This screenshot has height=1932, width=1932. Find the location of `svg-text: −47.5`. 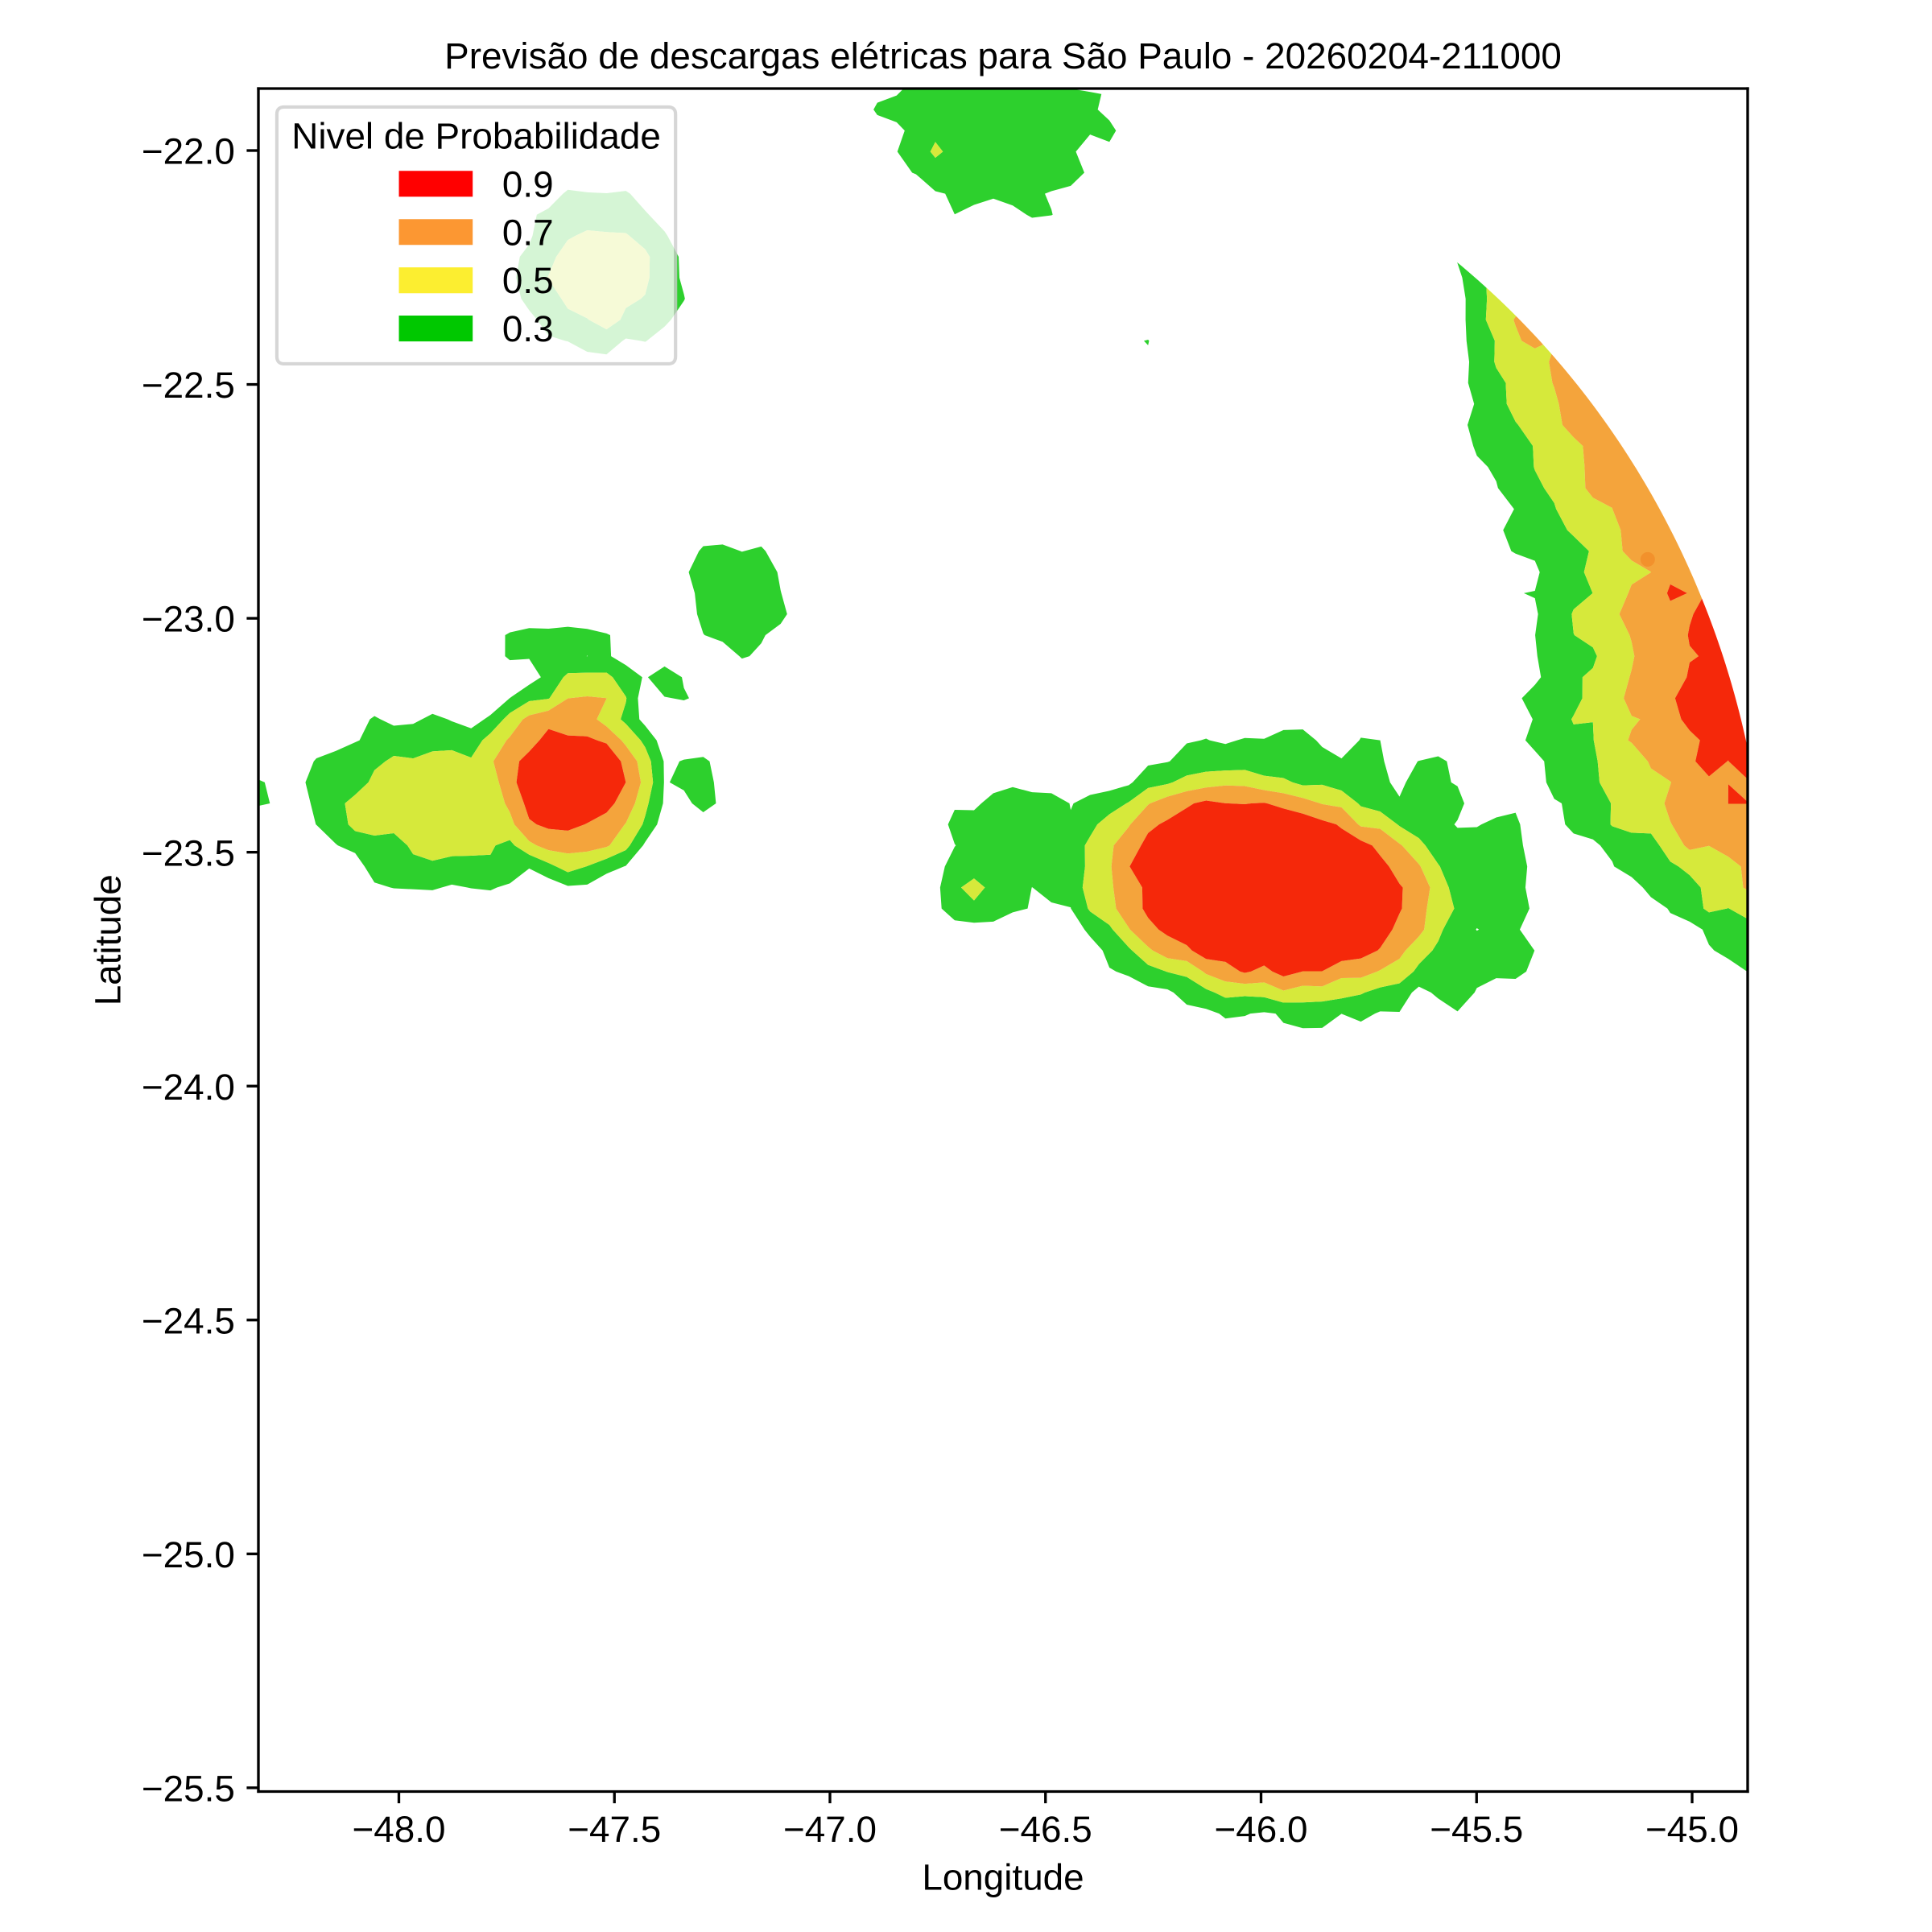

svg-text: −47.5 is located at coordinates (614, 1829).